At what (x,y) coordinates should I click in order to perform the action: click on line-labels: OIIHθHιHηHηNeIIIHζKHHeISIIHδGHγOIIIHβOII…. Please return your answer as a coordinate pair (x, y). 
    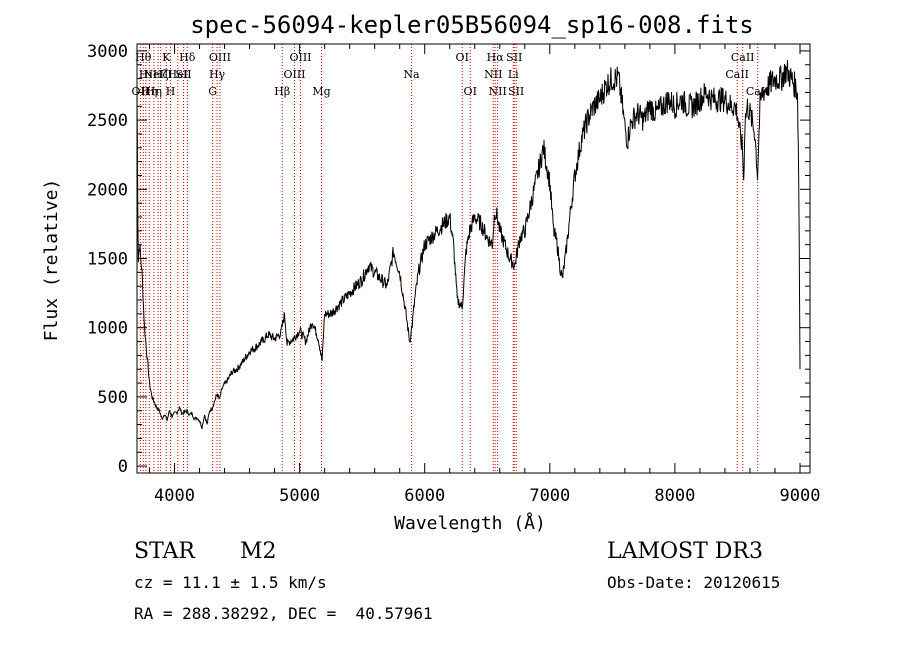
    Looking at the image, I should click on (451, 74).